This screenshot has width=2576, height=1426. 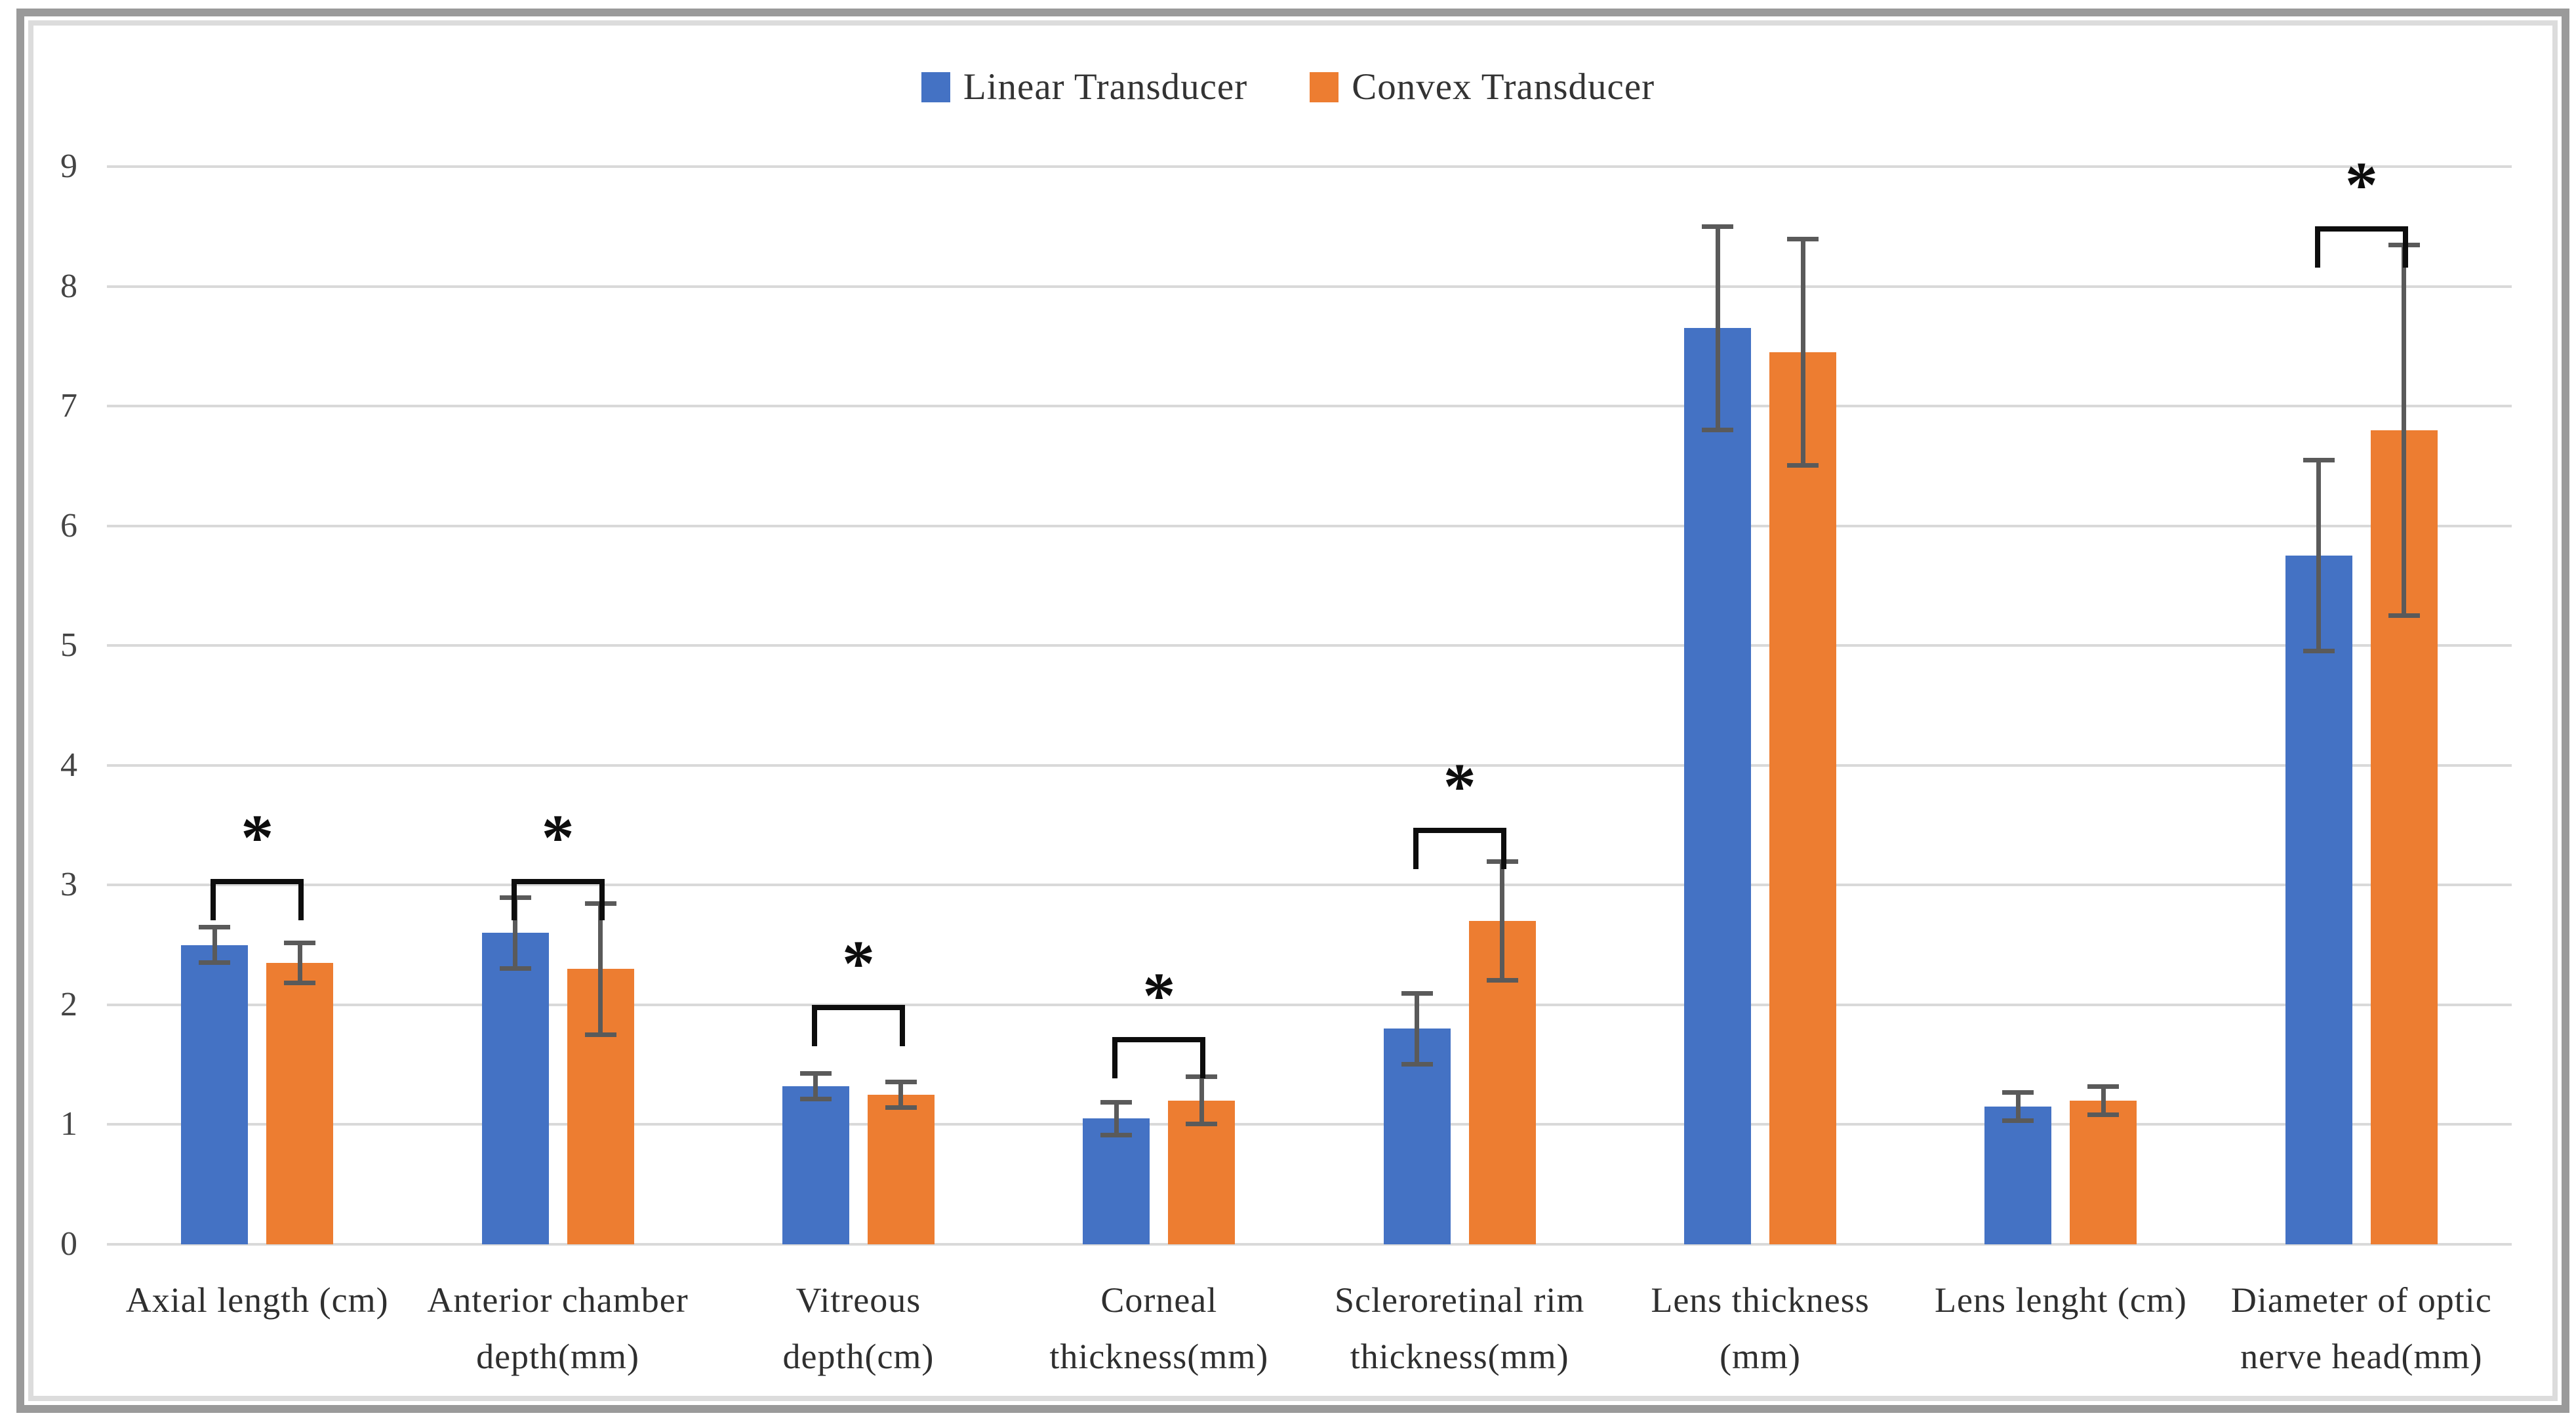 I want to click on legend-label-convex: Convex Transducer, so click(x=1503, y=87).